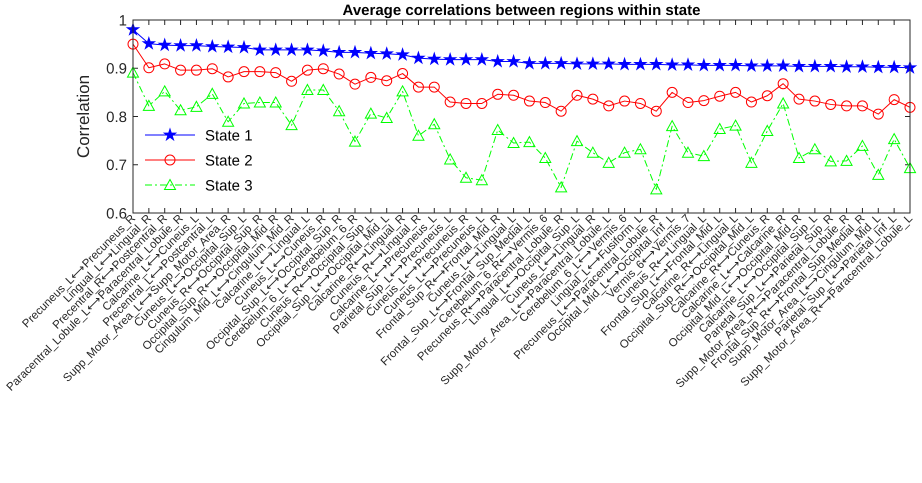 This screenshot has width=922, height=483. What do you see at coordinates (229, 135) in the screenshot?
I see `legend-label: State 1` at bounding box center [229, 135].